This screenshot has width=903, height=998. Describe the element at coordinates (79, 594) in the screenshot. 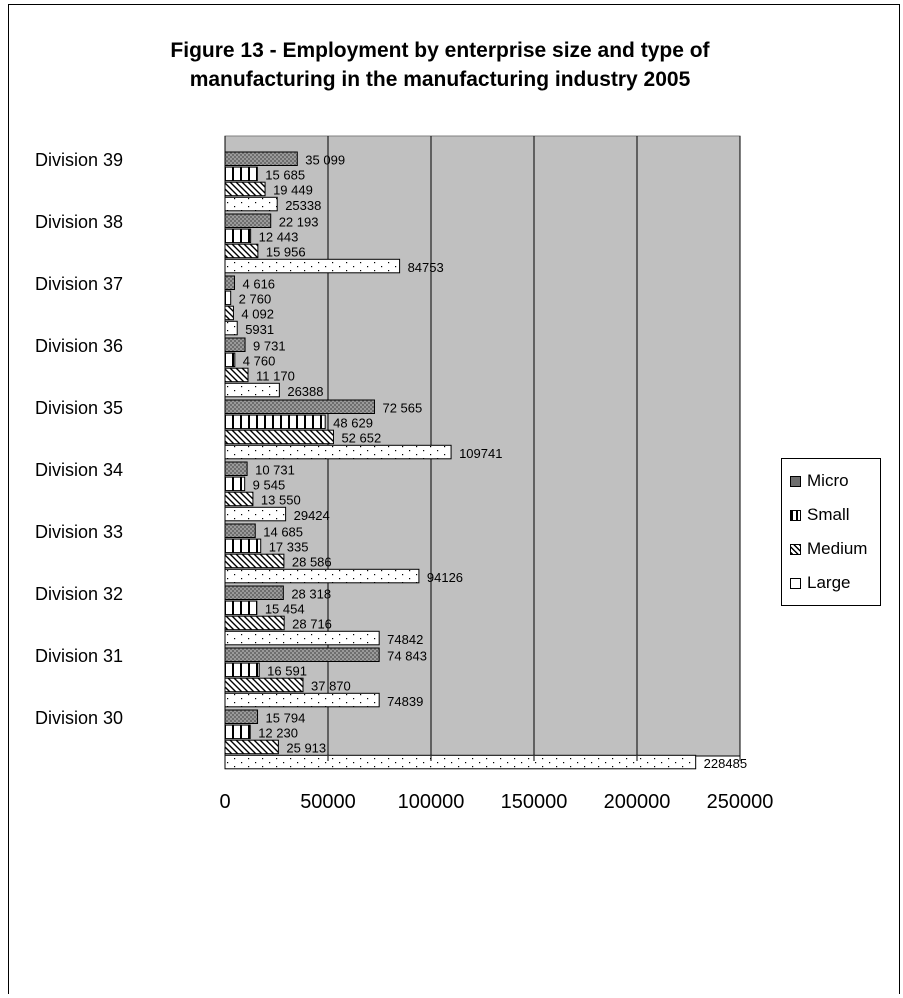

I see `category-label: Division 32` at that location.